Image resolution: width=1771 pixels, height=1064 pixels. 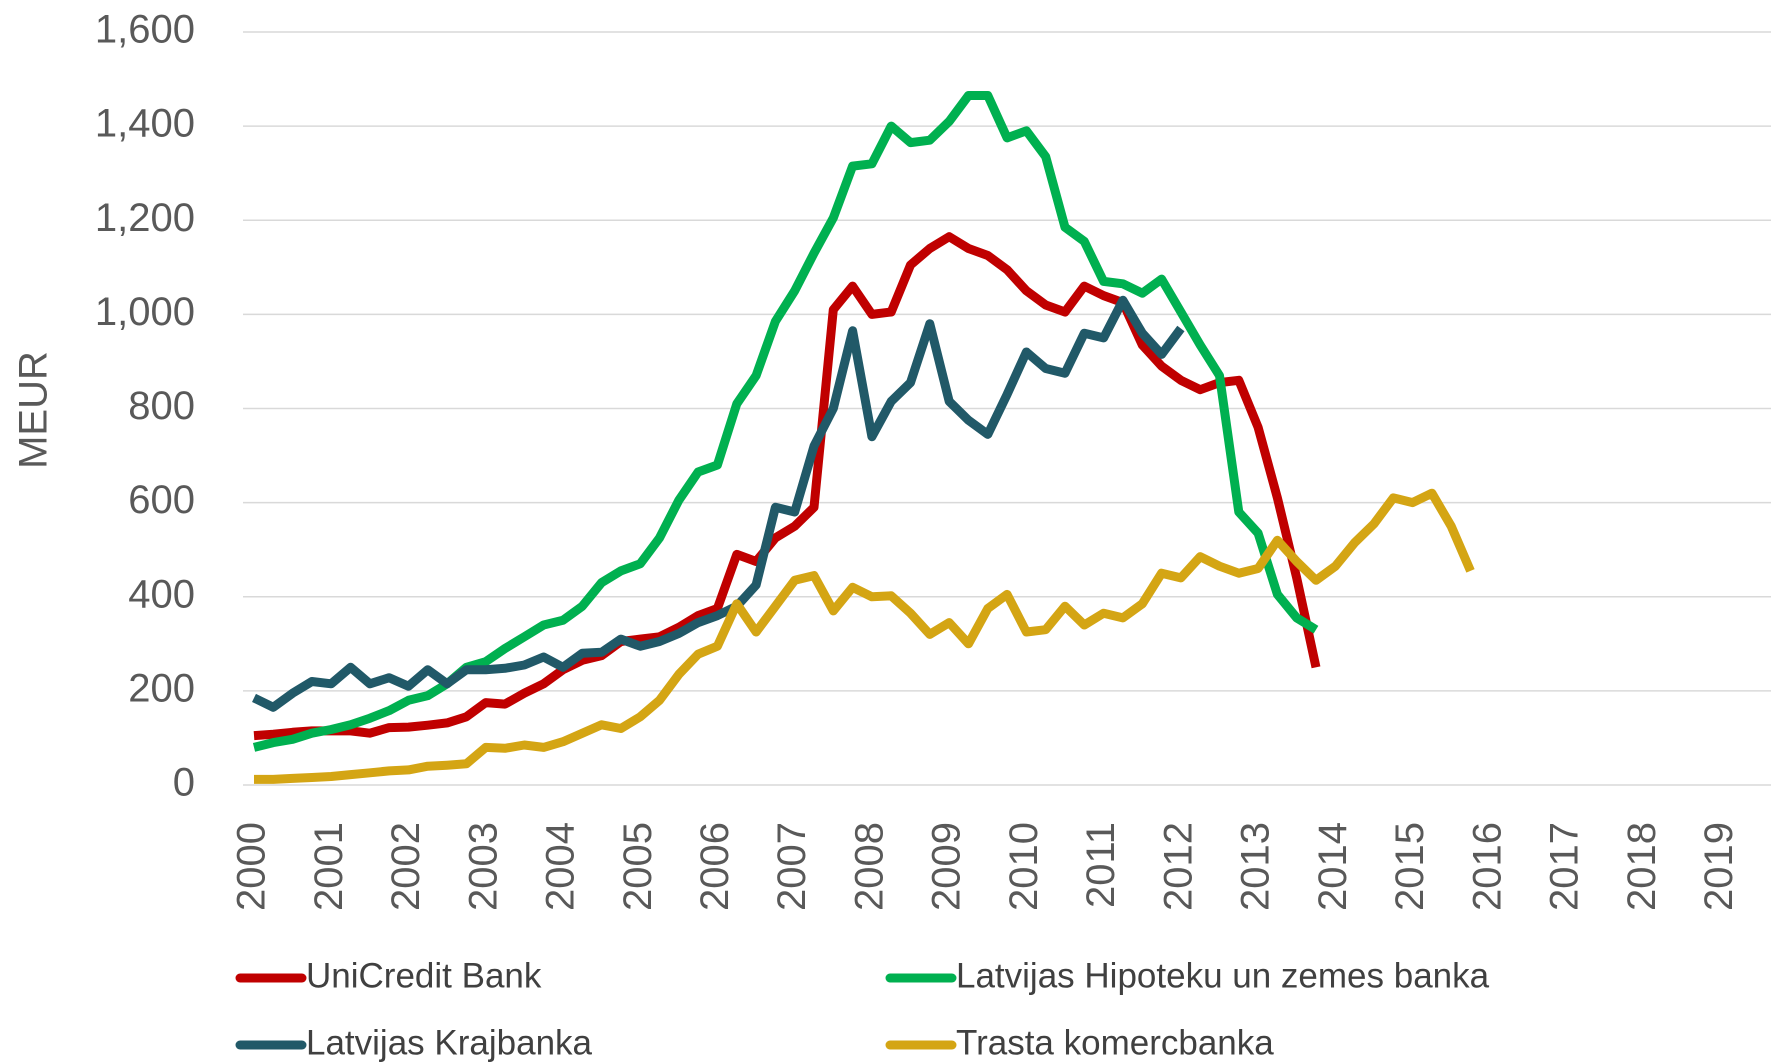 What do you see at coordinates (1333, 866) in the screenshot?
I see `x-tick-label: 2014` at bounding box center [1333, 866].